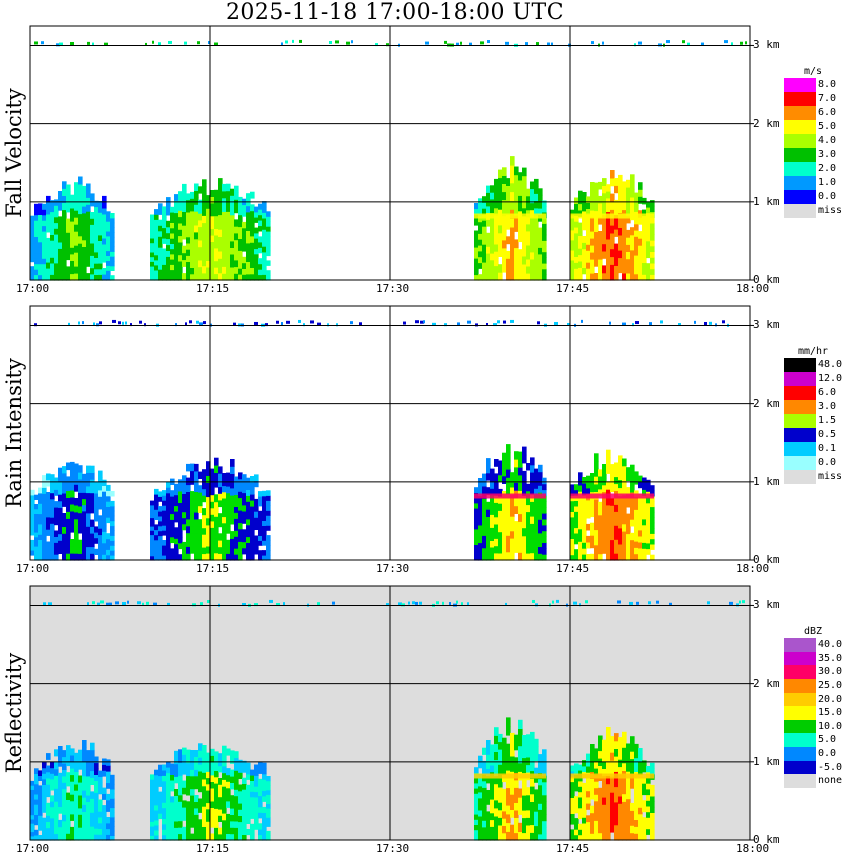  What do you see at coordinates (33, 568) in the screenshot?
I see `x-tick-label: 17:00` at bounding box center [33, 568].